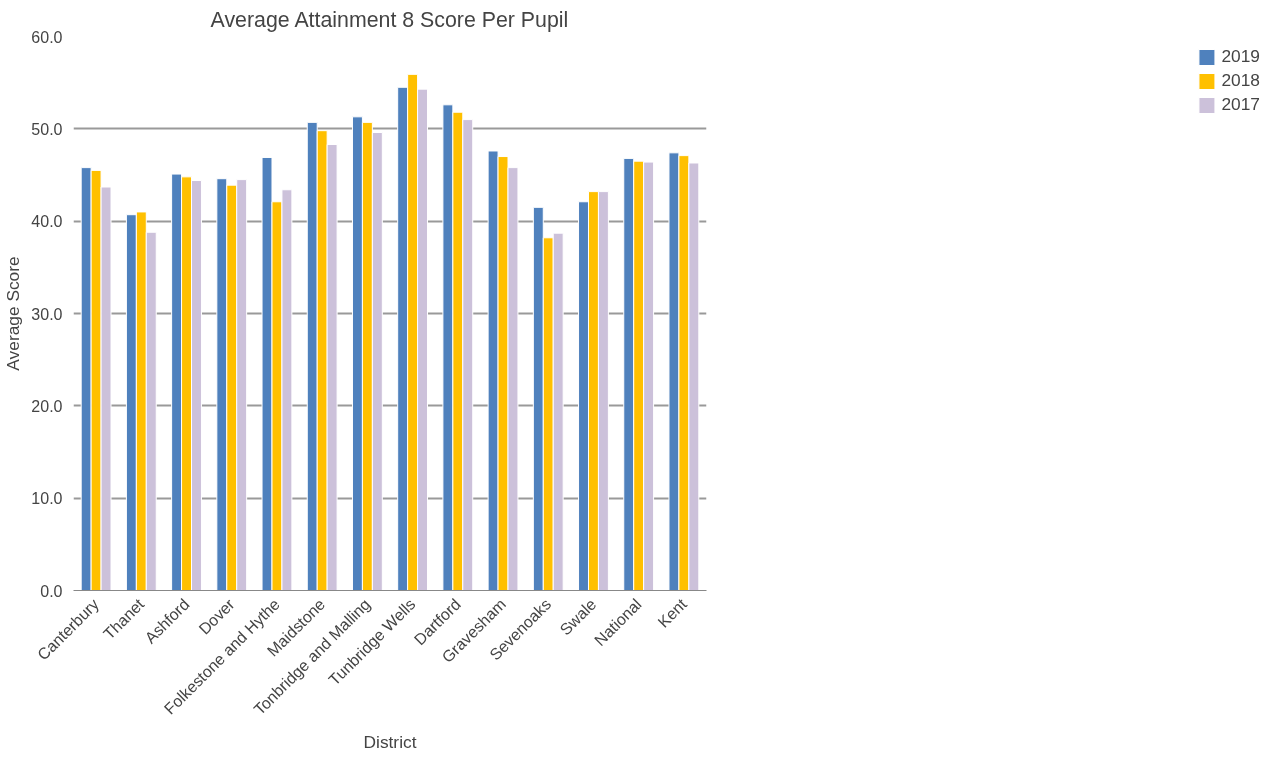 This screenshot has width=1280, height=763. I want to click on y-tick-label: 10.0, so click(47, 499).